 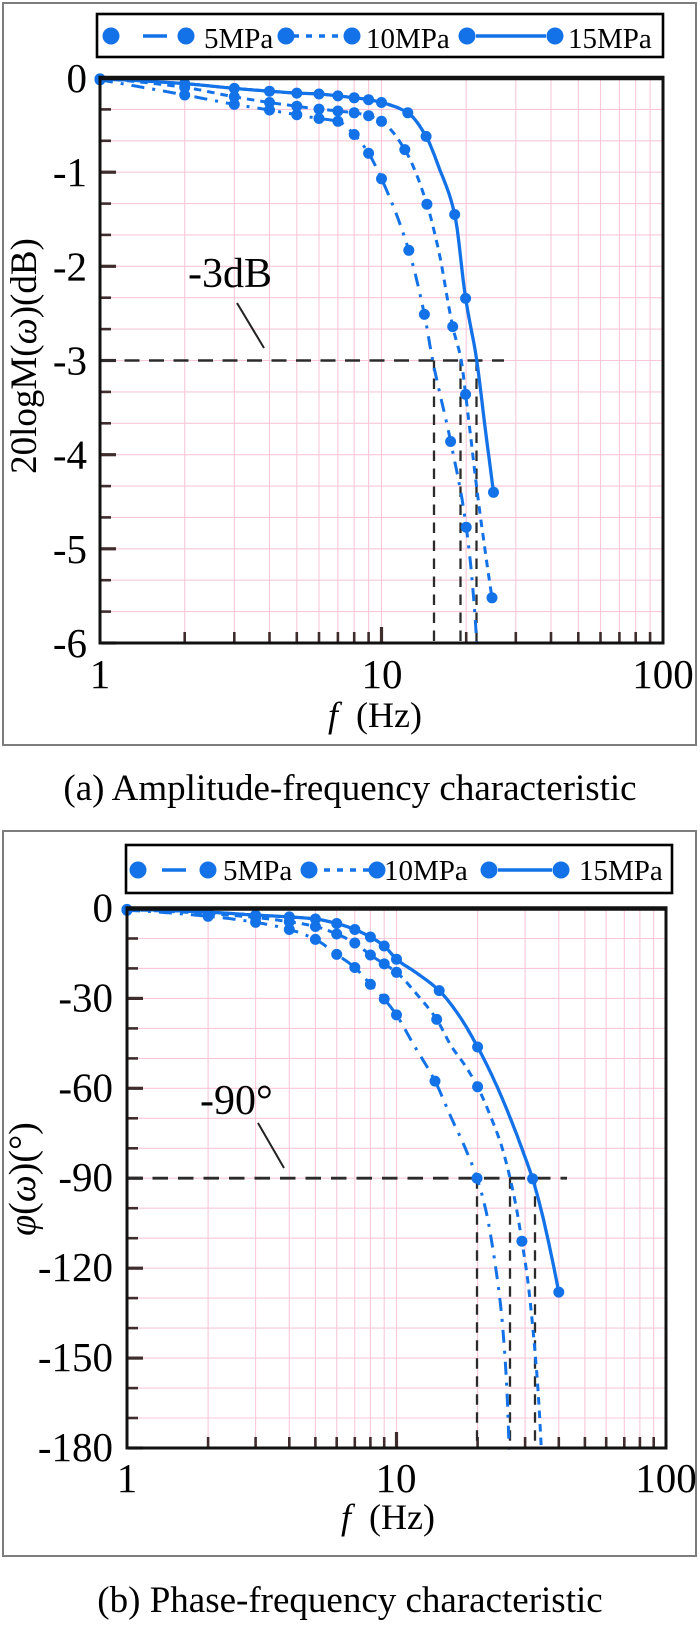 What do you see at coordinates (70, 266) in the screenshot?
I see `svg-text: -2` at bounding box center [70, 266].